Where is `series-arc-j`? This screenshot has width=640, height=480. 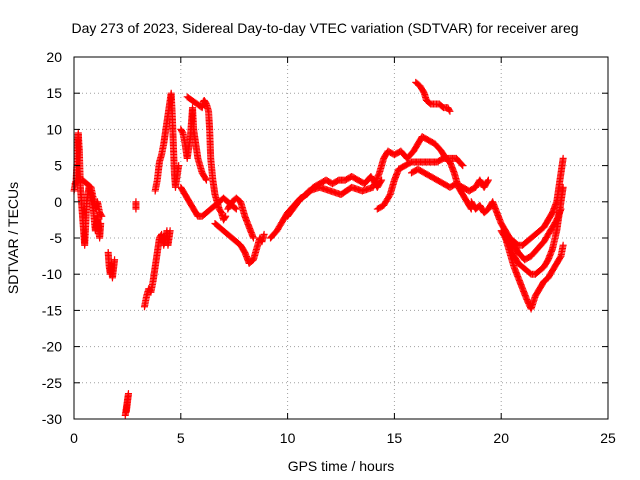 series-arc-j is located at coordinates (208, 201).